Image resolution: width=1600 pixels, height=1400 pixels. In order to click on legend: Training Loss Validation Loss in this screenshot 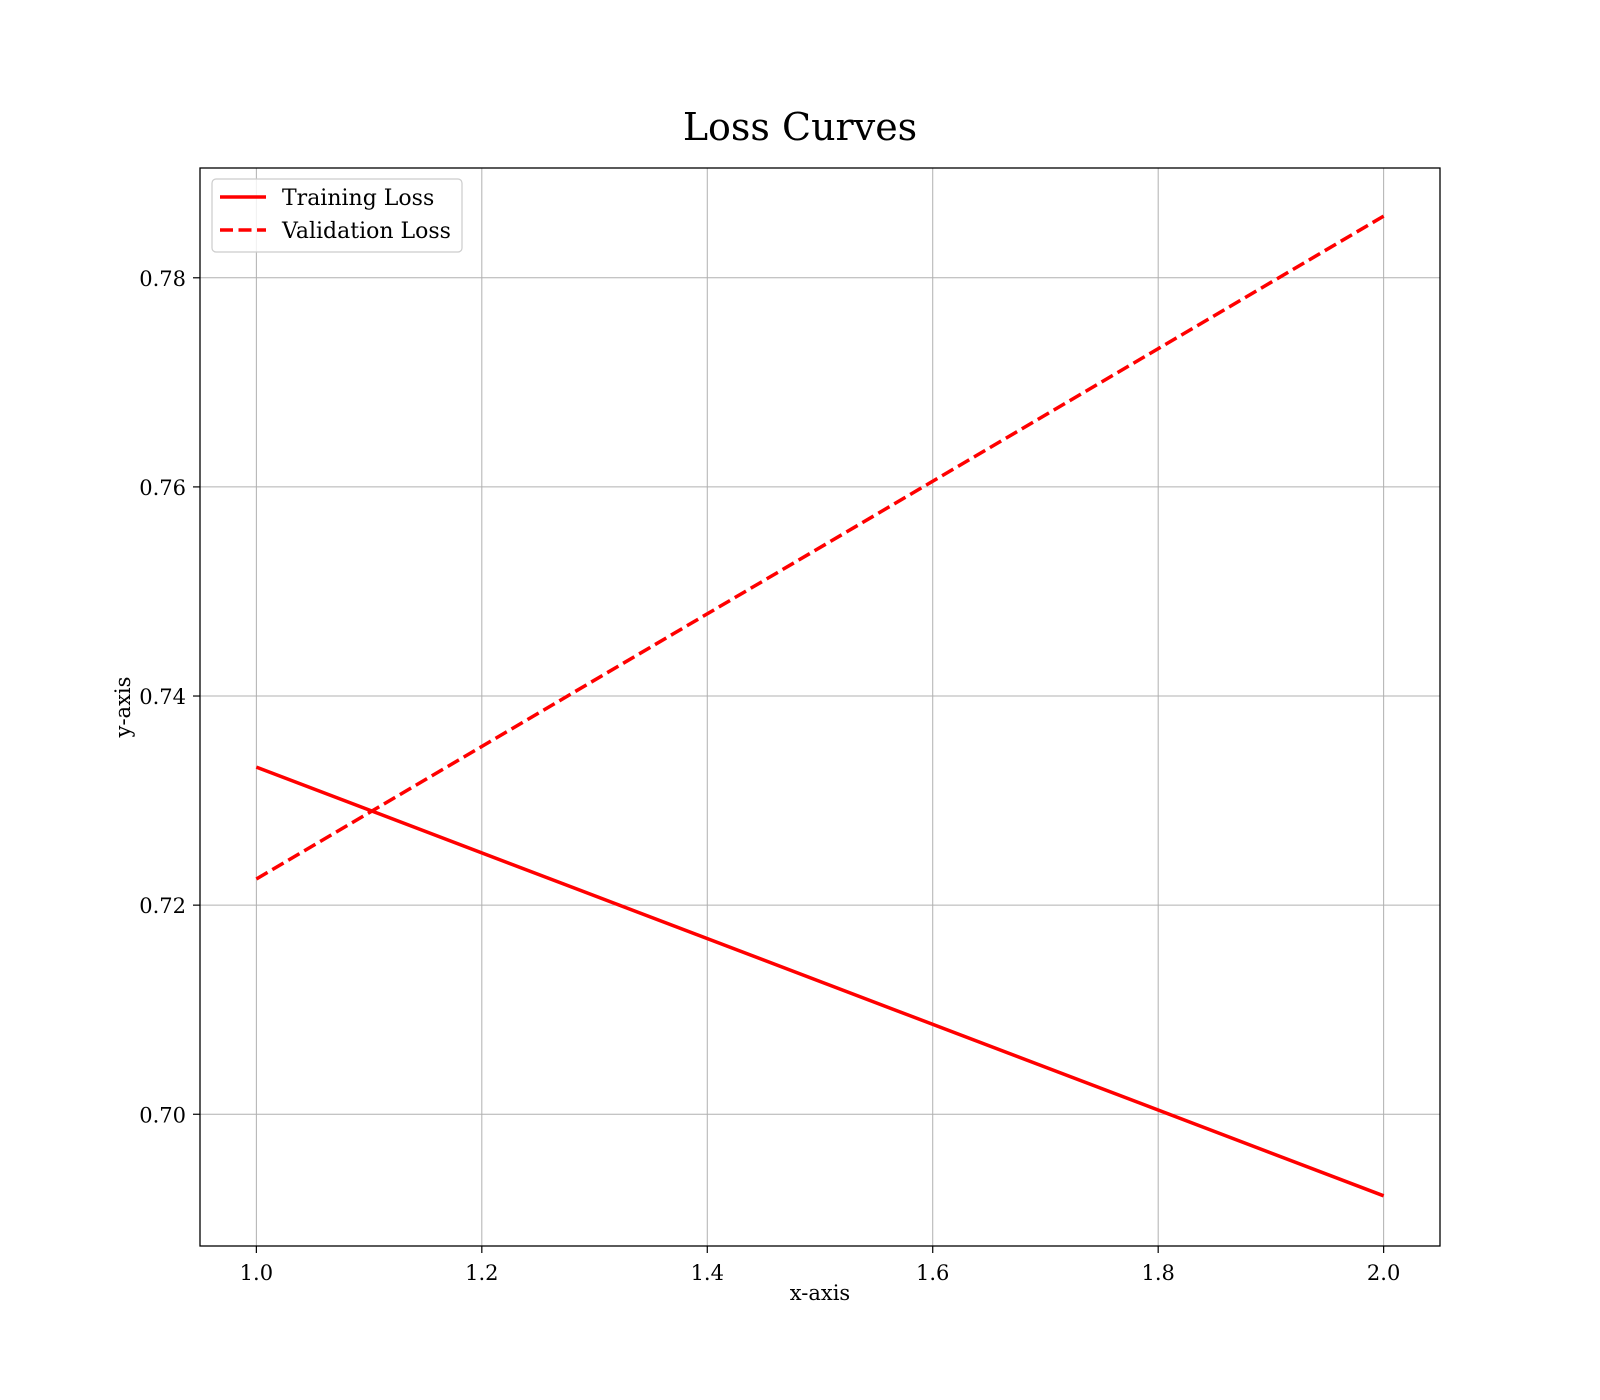, I will do `click(337, 215)`.